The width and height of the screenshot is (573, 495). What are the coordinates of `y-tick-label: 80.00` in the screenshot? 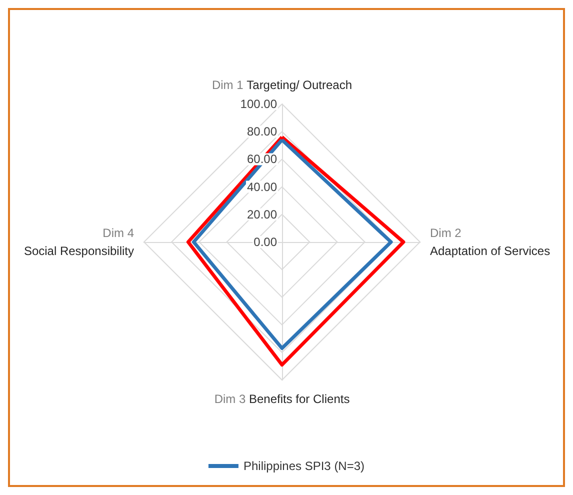 It's located at (262, 131).